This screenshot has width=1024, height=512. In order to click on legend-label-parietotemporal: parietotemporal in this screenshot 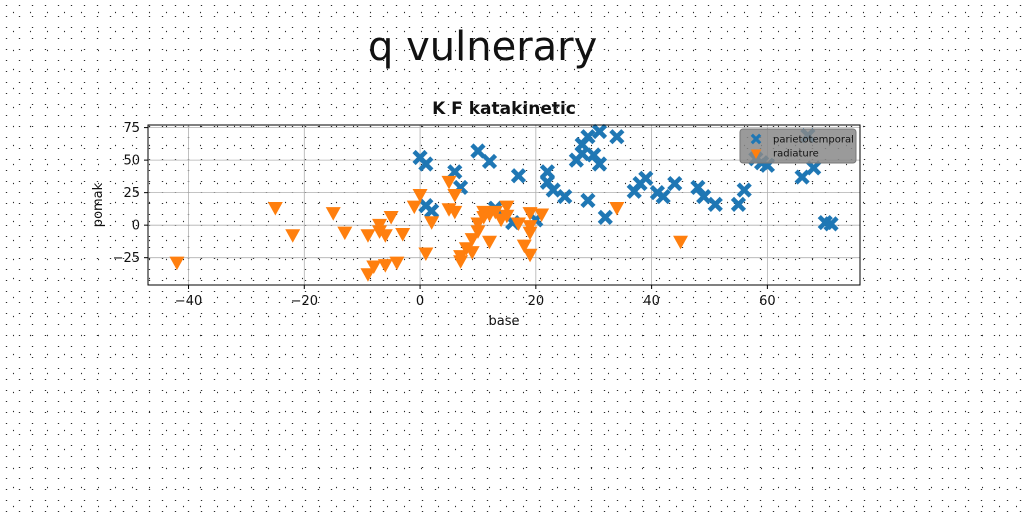, I will do `click(813, 140)`.